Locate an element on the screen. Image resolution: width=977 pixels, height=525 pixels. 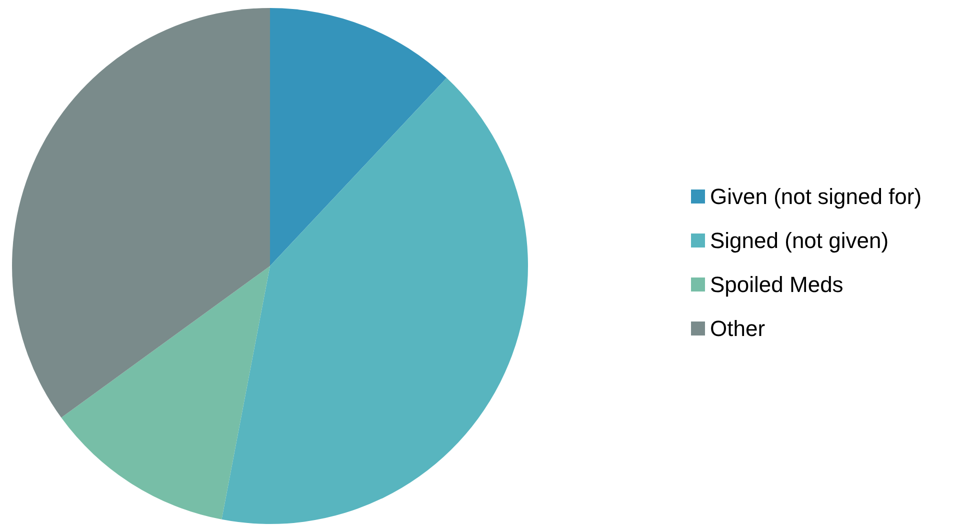
legend-label: Given (not signed for) is located at coordinates (816, 196).